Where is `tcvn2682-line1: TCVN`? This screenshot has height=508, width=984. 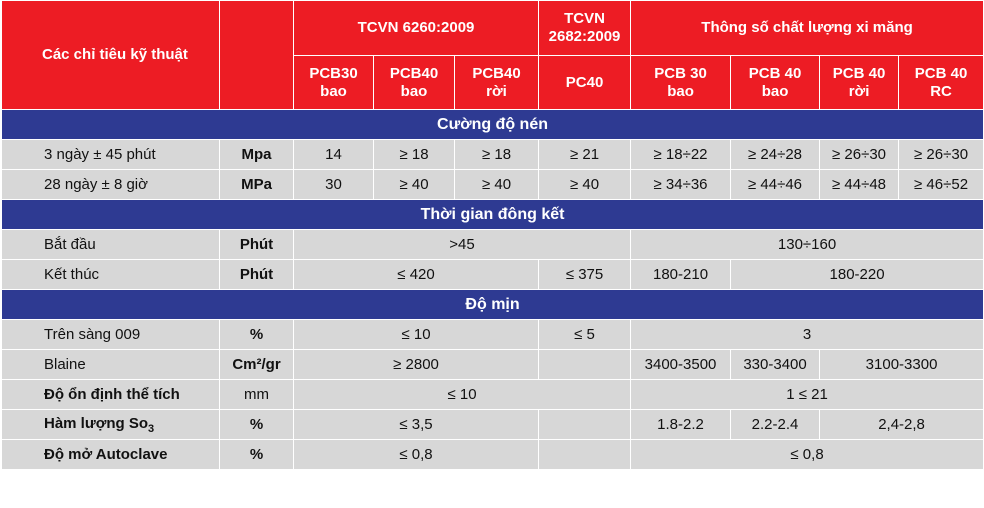 tcvn2682-line1: TCVN is located at coordinates (584, 18).